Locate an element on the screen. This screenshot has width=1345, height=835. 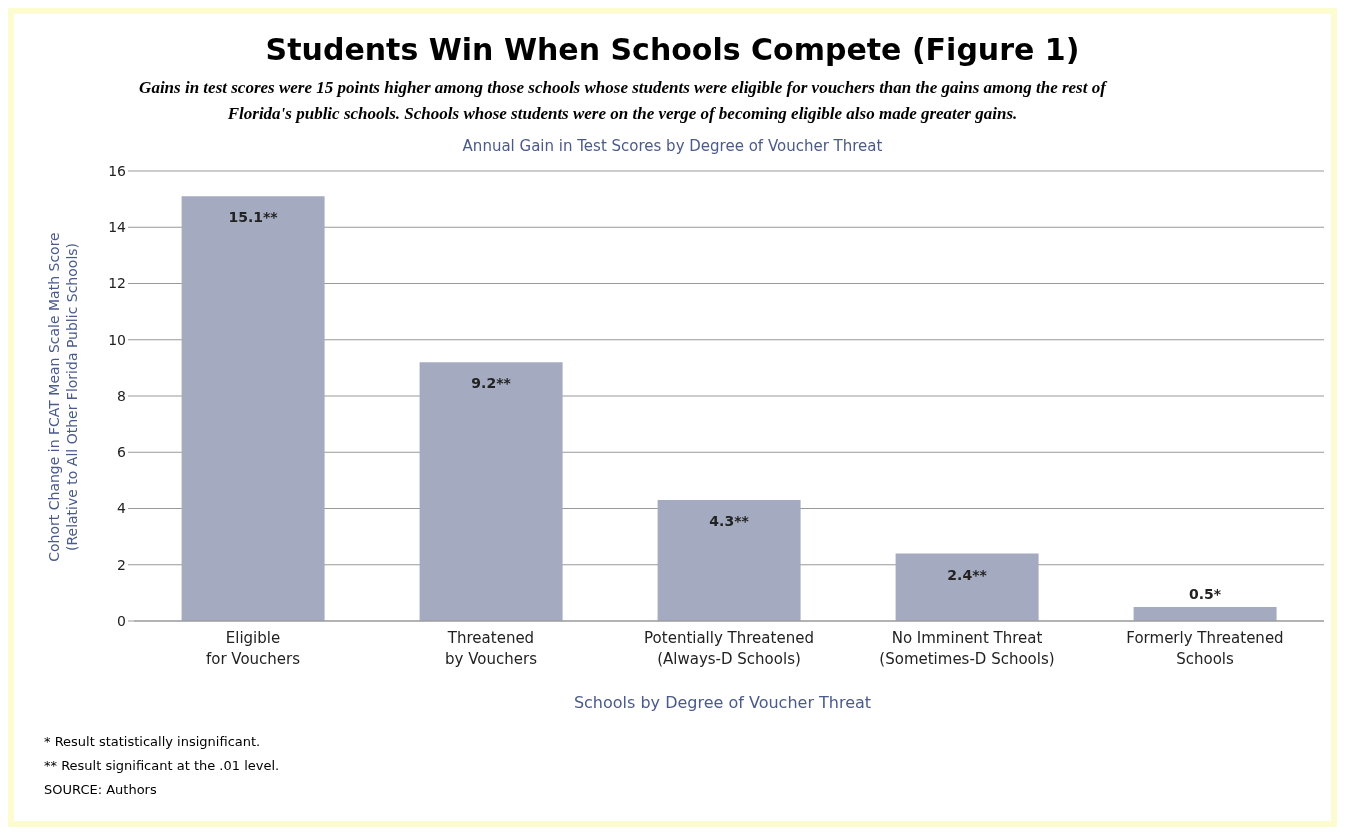
y-tick-label: 0 is located at coordinates (121, 620).